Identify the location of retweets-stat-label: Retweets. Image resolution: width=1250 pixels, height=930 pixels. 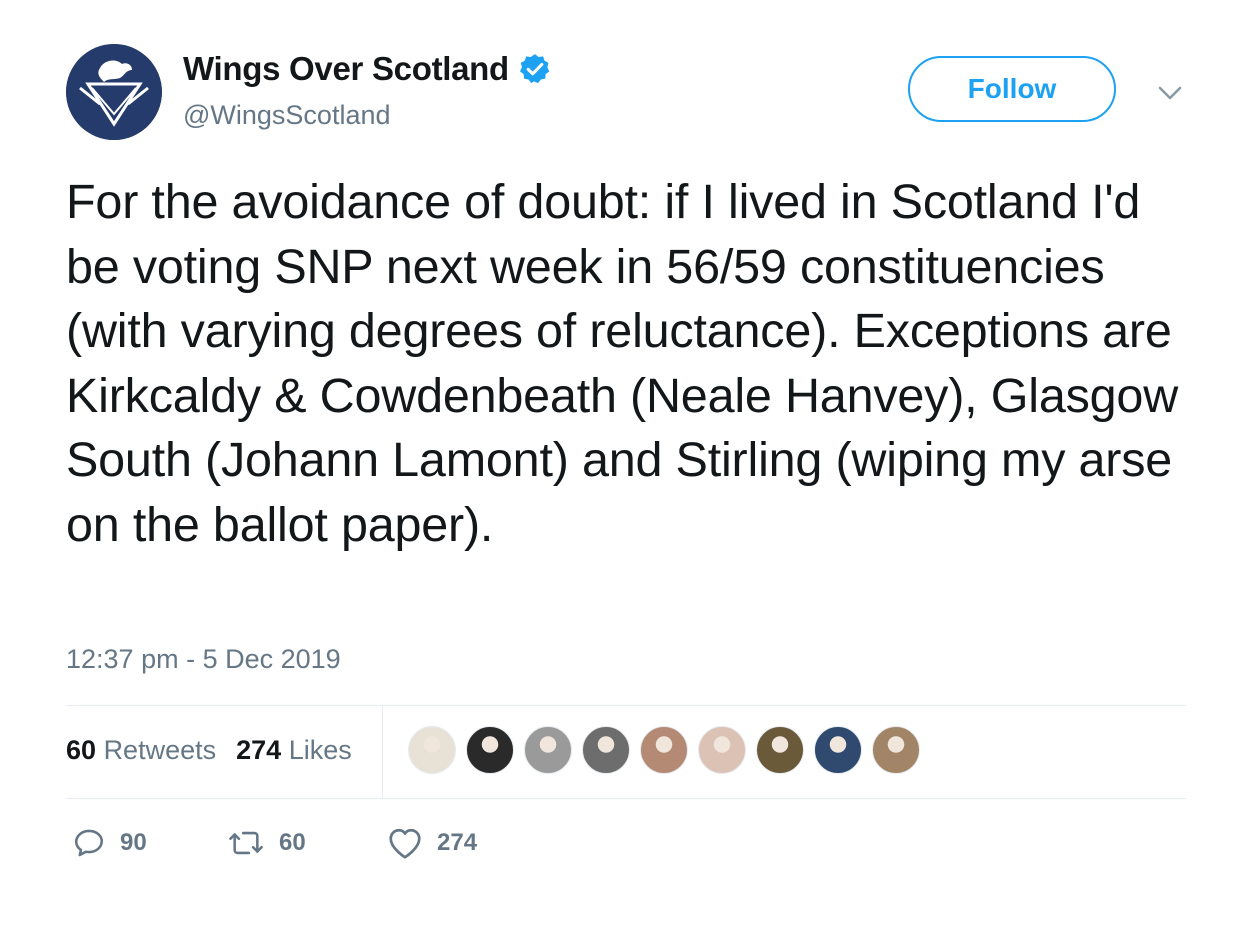
(160, 750).